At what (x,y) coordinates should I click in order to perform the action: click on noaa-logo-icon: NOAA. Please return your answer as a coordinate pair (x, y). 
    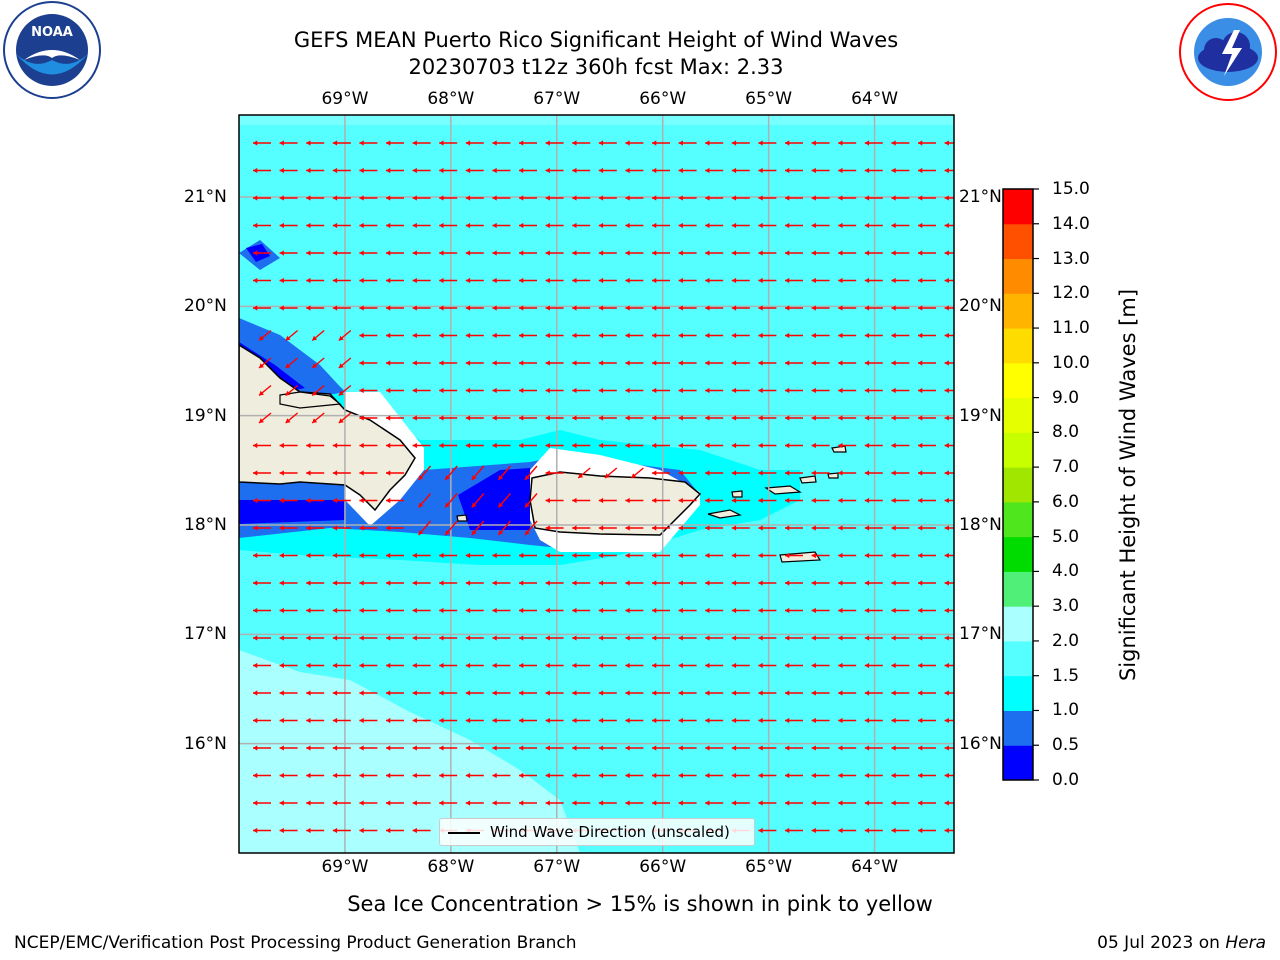
    Looking at the image, I should click on (52, 50).